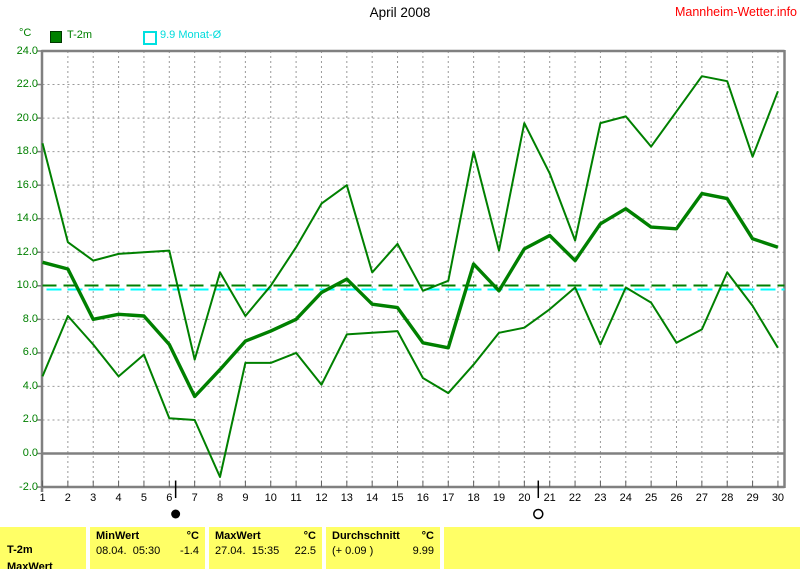 The image size is (800, 569). Describe the element at coordinates (701, 498) in the screenshot. I see `x-tick-label: 27` at that location.